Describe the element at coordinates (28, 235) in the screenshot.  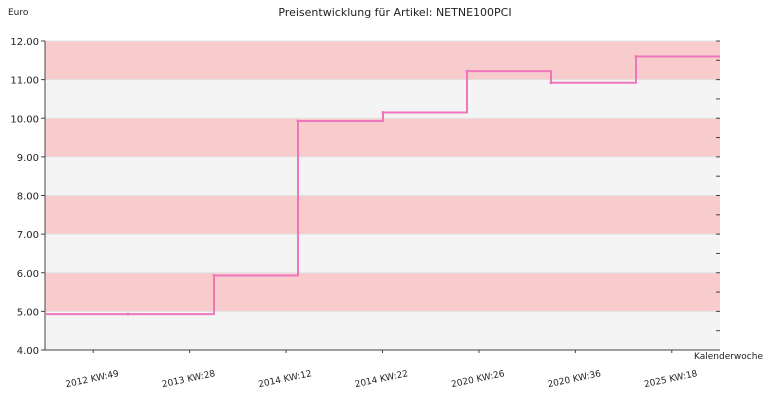
I see `y-tick-label: 7.00` at that location.